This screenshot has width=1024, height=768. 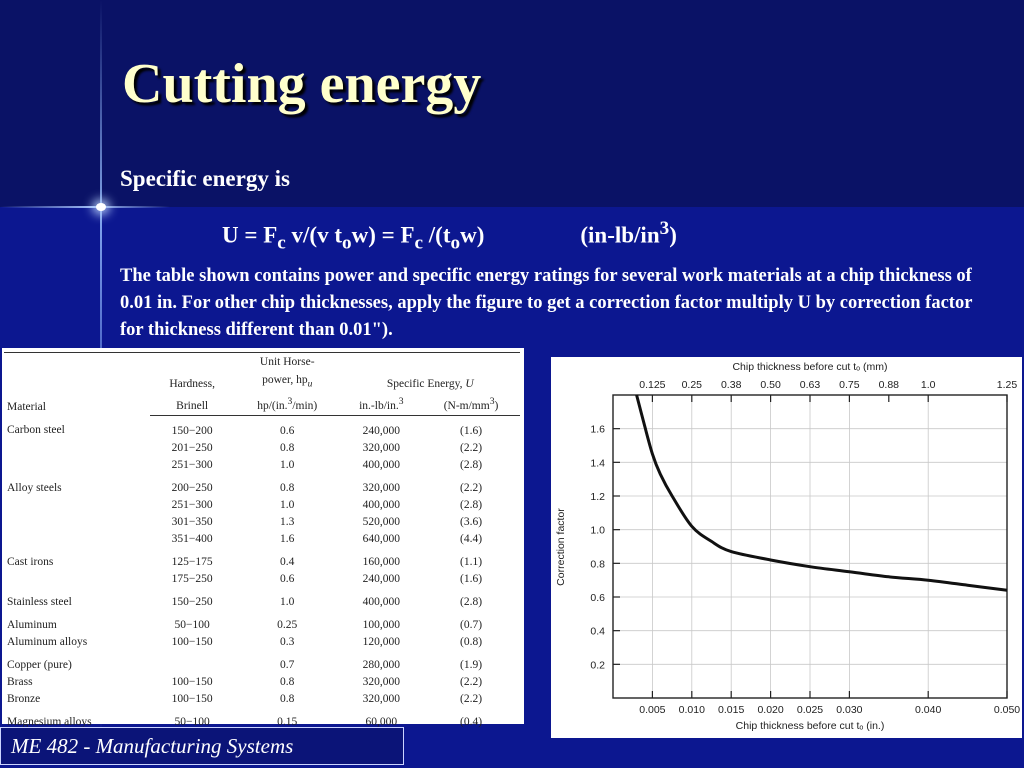 I want to click on cell-material: Bronze, so click(x=24, y=698).